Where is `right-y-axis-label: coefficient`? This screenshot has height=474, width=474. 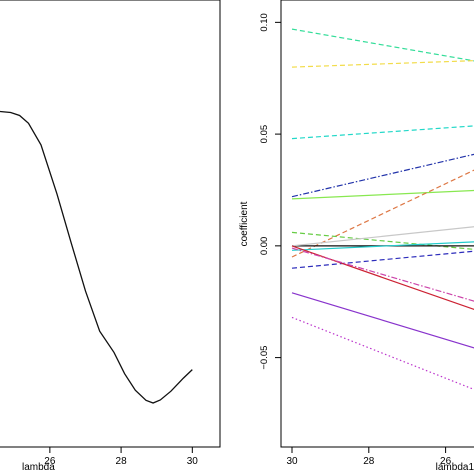
right-y-axis-label: coefficient is located at coordinates (244, 223).